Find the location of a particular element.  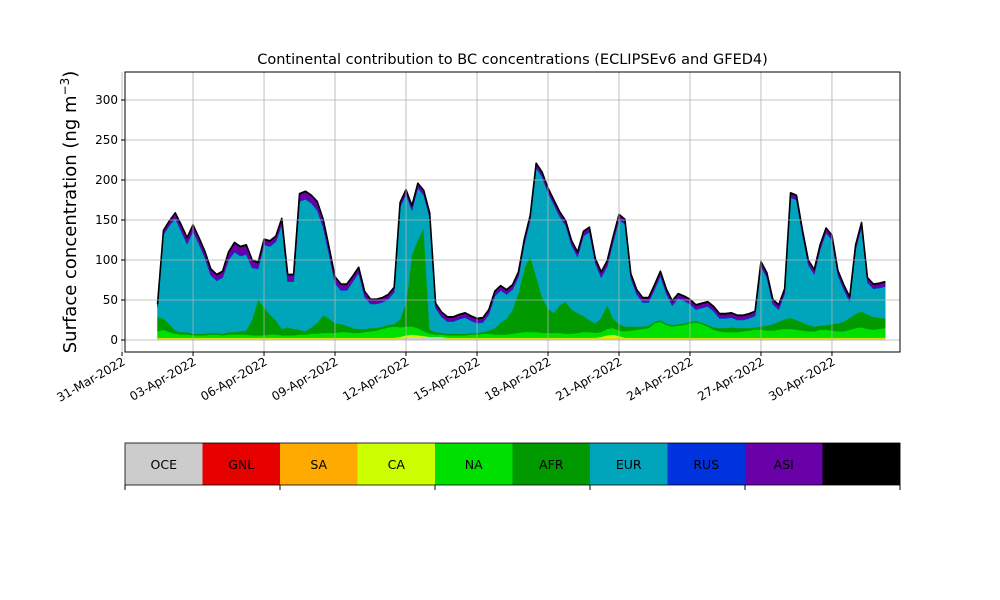

legend-label-gnl: GNL is located at coordinates (241, 464).